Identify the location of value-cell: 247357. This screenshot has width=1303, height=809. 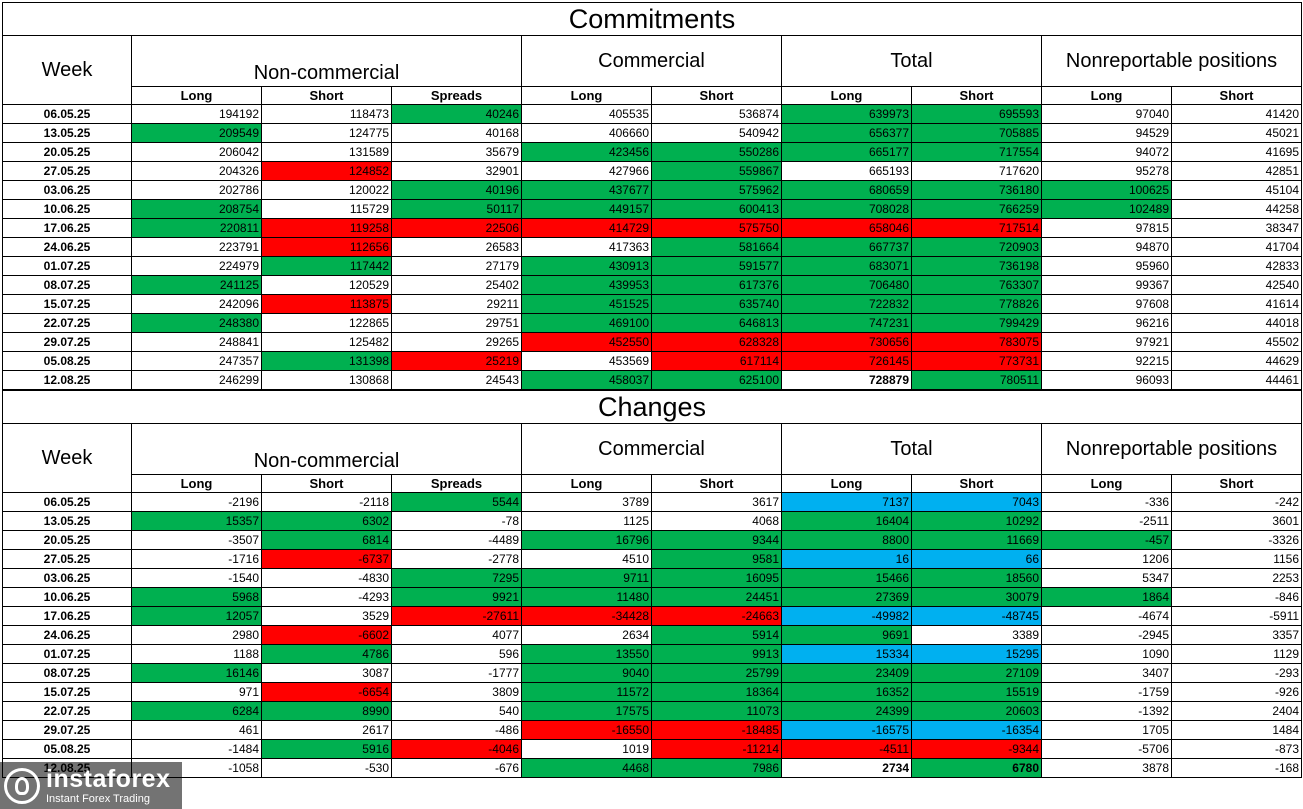
(196, 361).